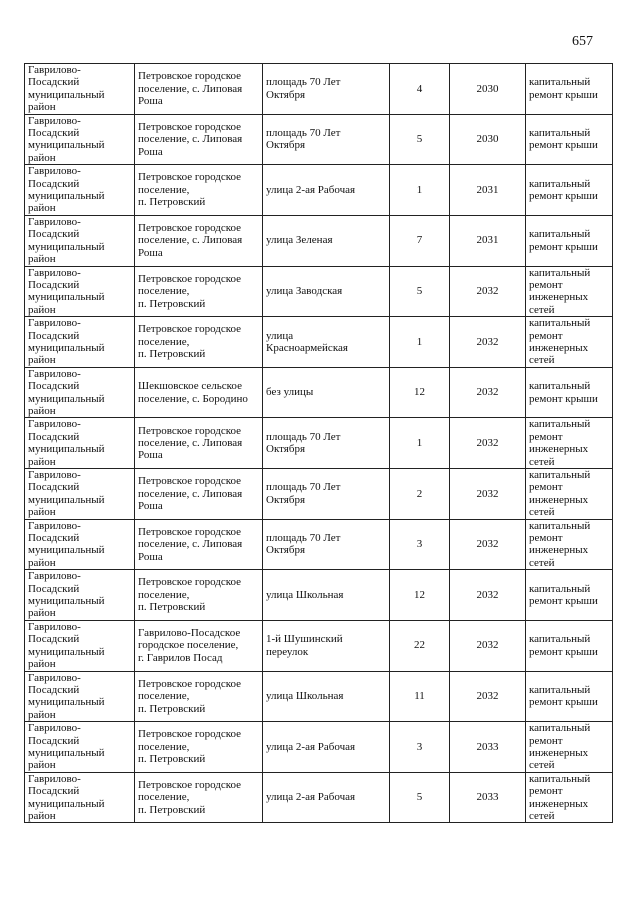  I want to click on page-number: 657, so click(582, 41).